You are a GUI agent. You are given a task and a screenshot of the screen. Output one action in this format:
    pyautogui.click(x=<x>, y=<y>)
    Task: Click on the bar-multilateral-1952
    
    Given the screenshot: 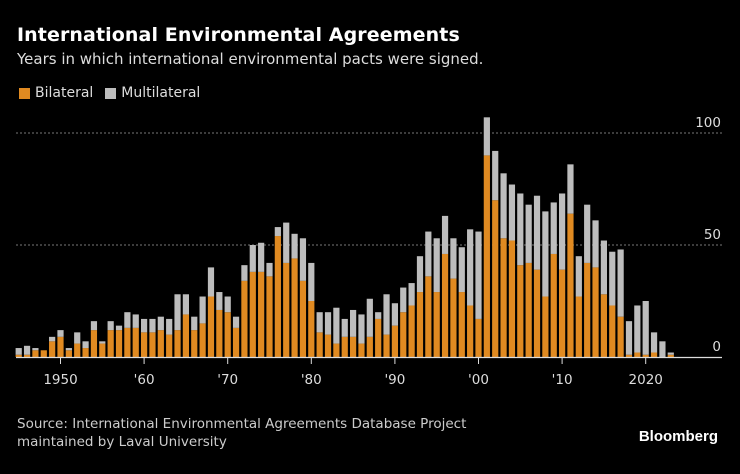 What is the action you would take?
    pyautogui.click(x=77, y=338)
    